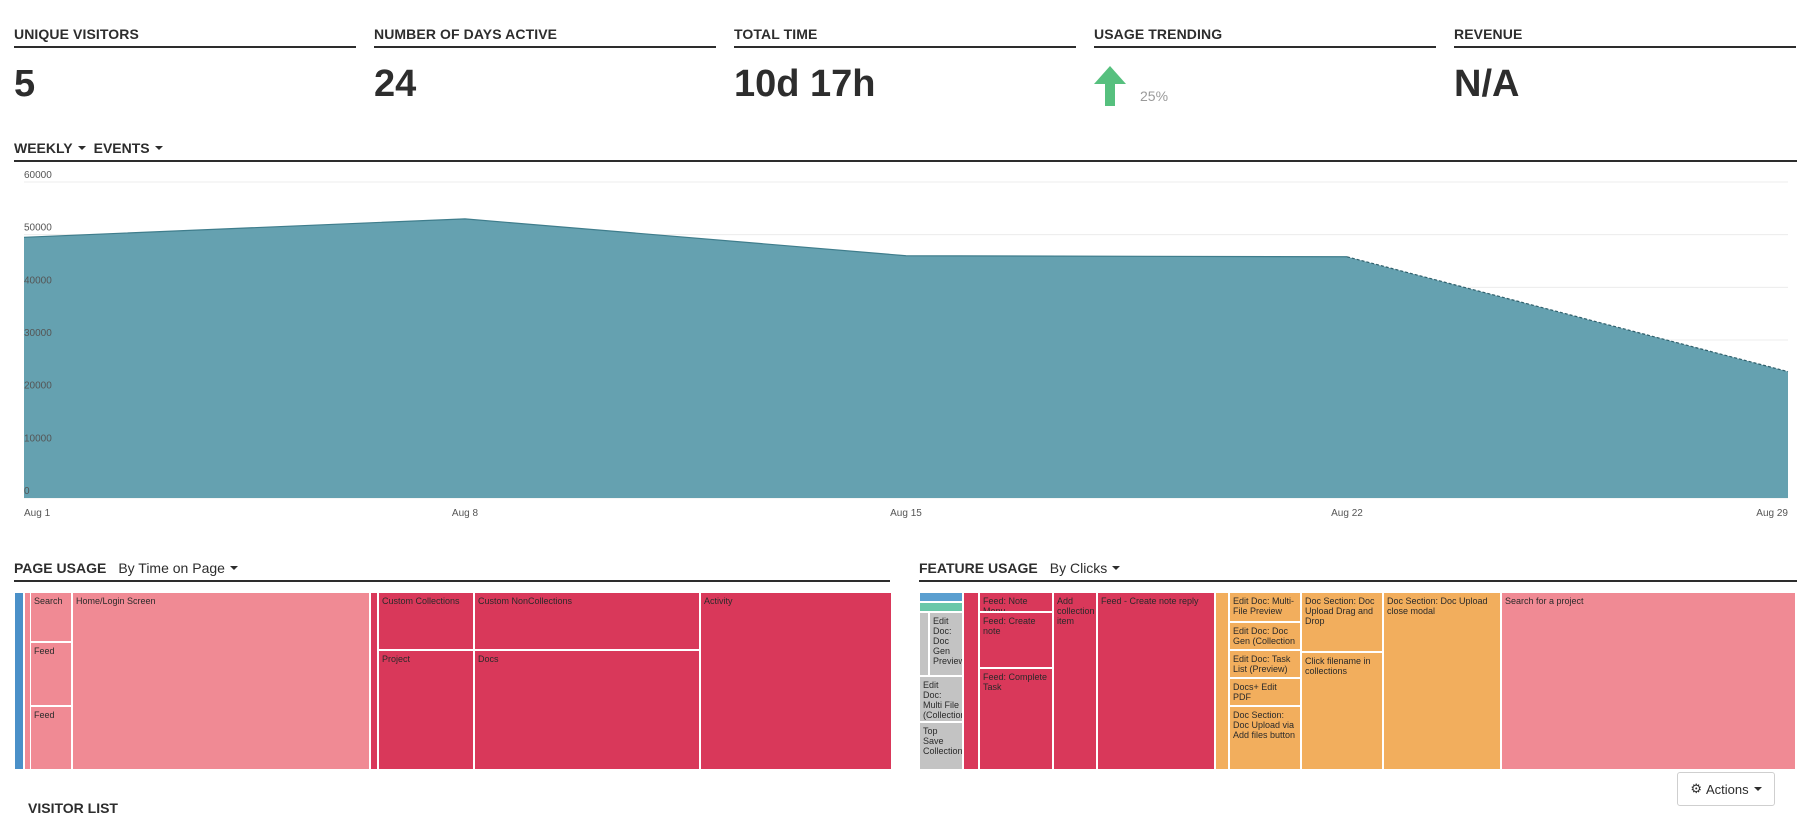 This screenshot has width=1813, height=816. Describe the element at coordinates (905, 37) in the screenshot. I see `kpi-label: TOTAL TIME` at that location.